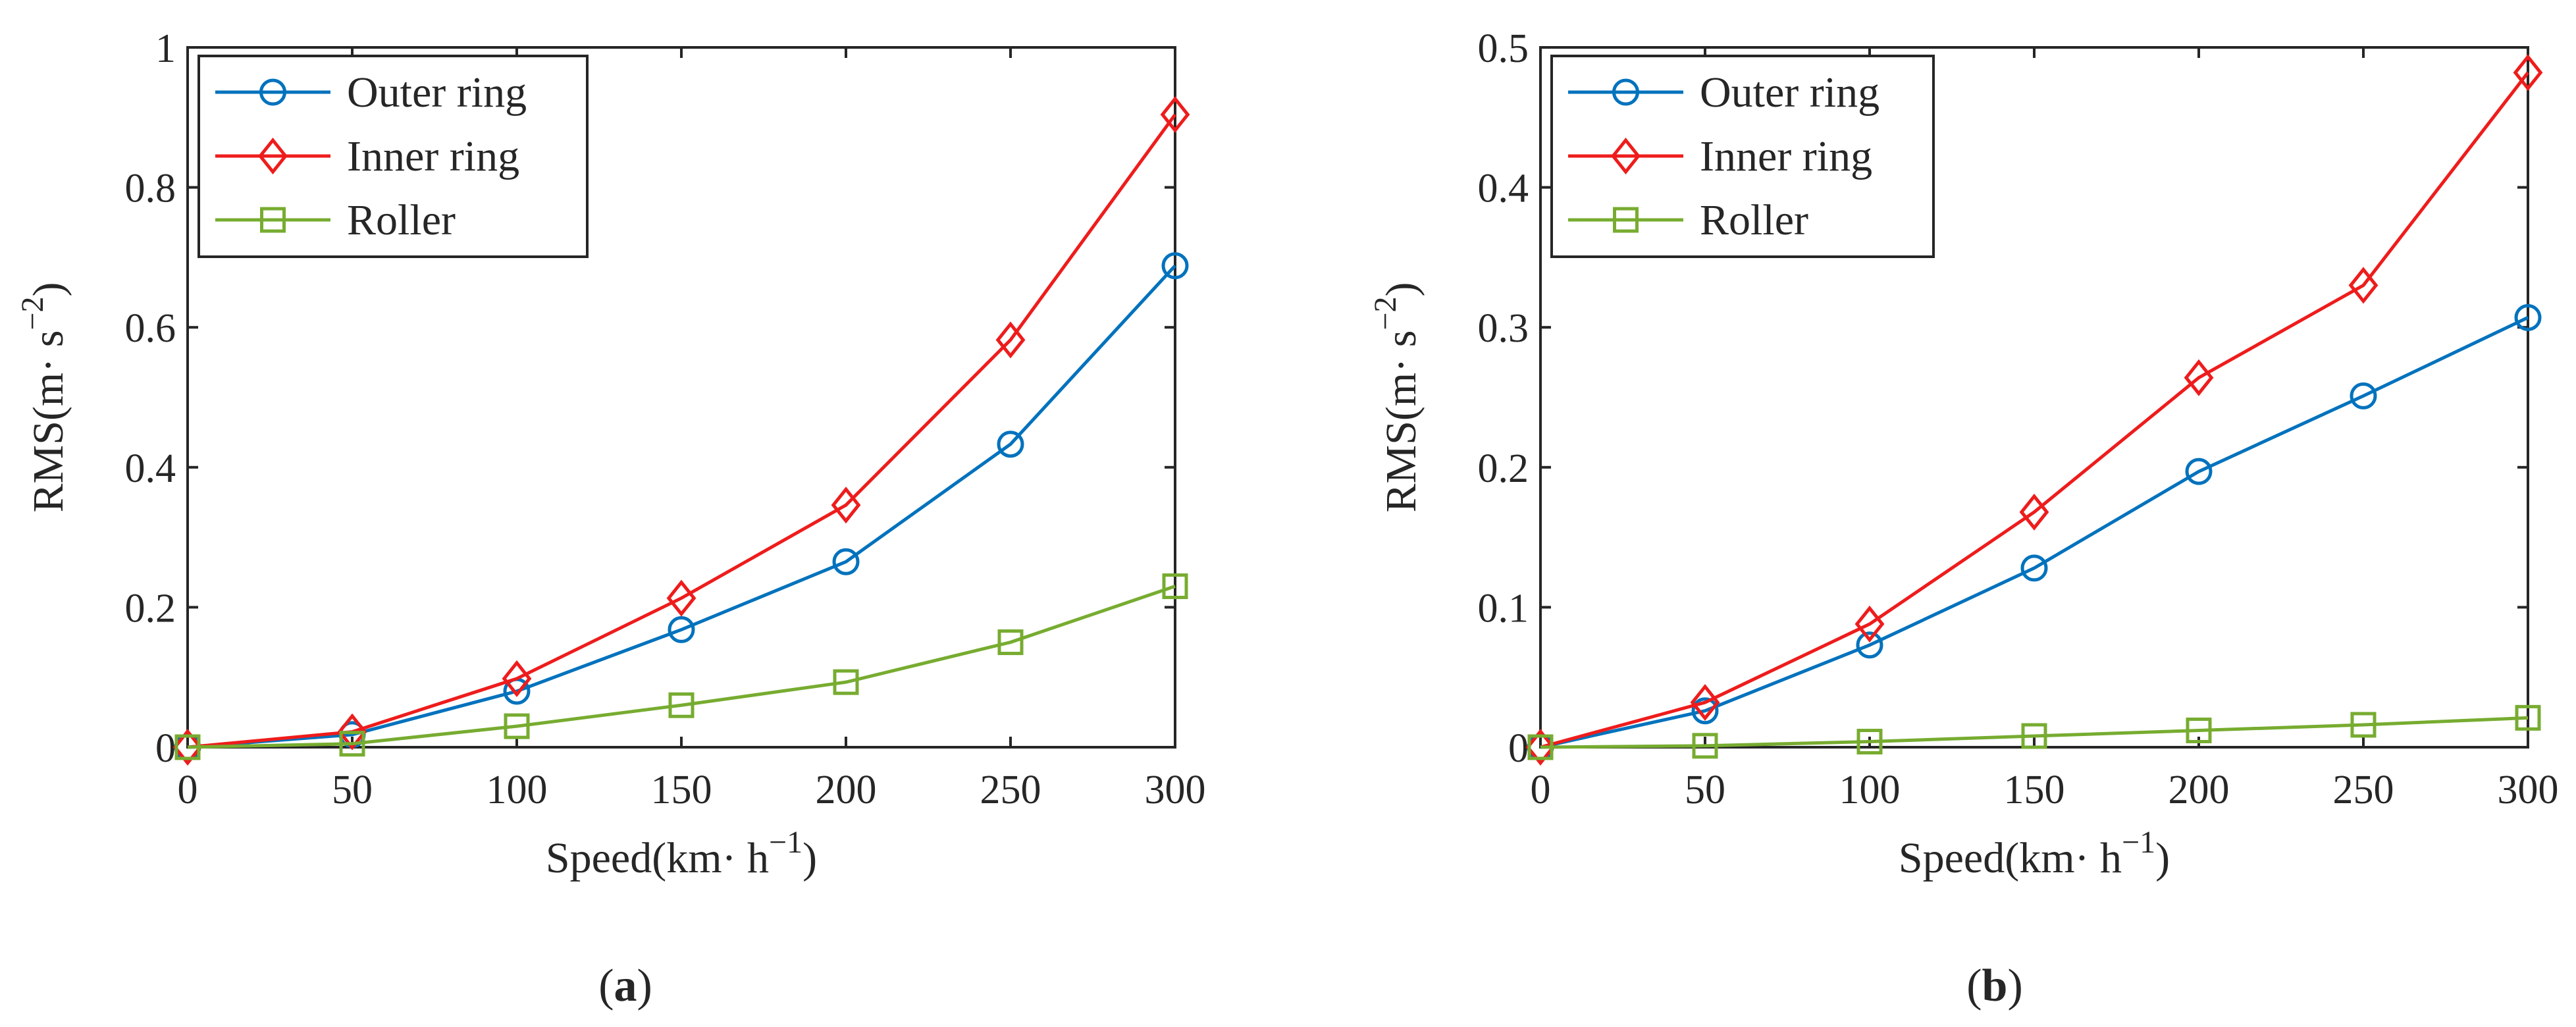  Describe the element at coordinates (1974, 986) in the screenshot. I see `panel-label-open: (` at that location.